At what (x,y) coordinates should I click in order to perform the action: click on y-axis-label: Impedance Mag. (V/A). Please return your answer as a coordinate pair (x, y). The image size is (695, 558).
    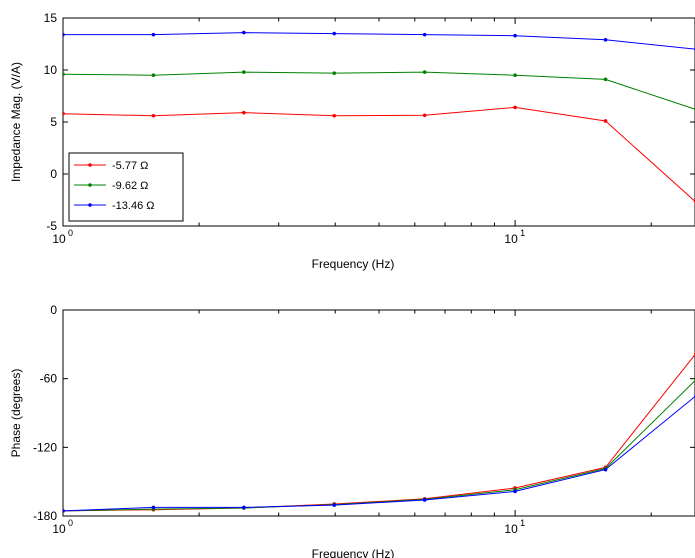
    Looking at the image, I should click on (16, 122).